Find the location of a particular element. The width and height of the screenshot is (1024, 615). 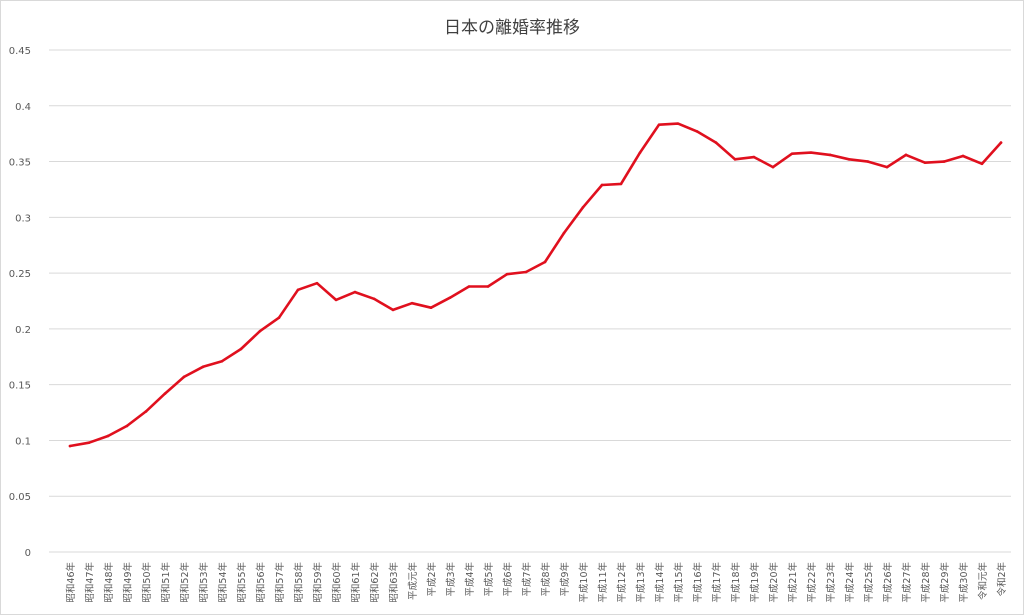

x-tick-label: 平成12年 is located at coordinates (622, 582).